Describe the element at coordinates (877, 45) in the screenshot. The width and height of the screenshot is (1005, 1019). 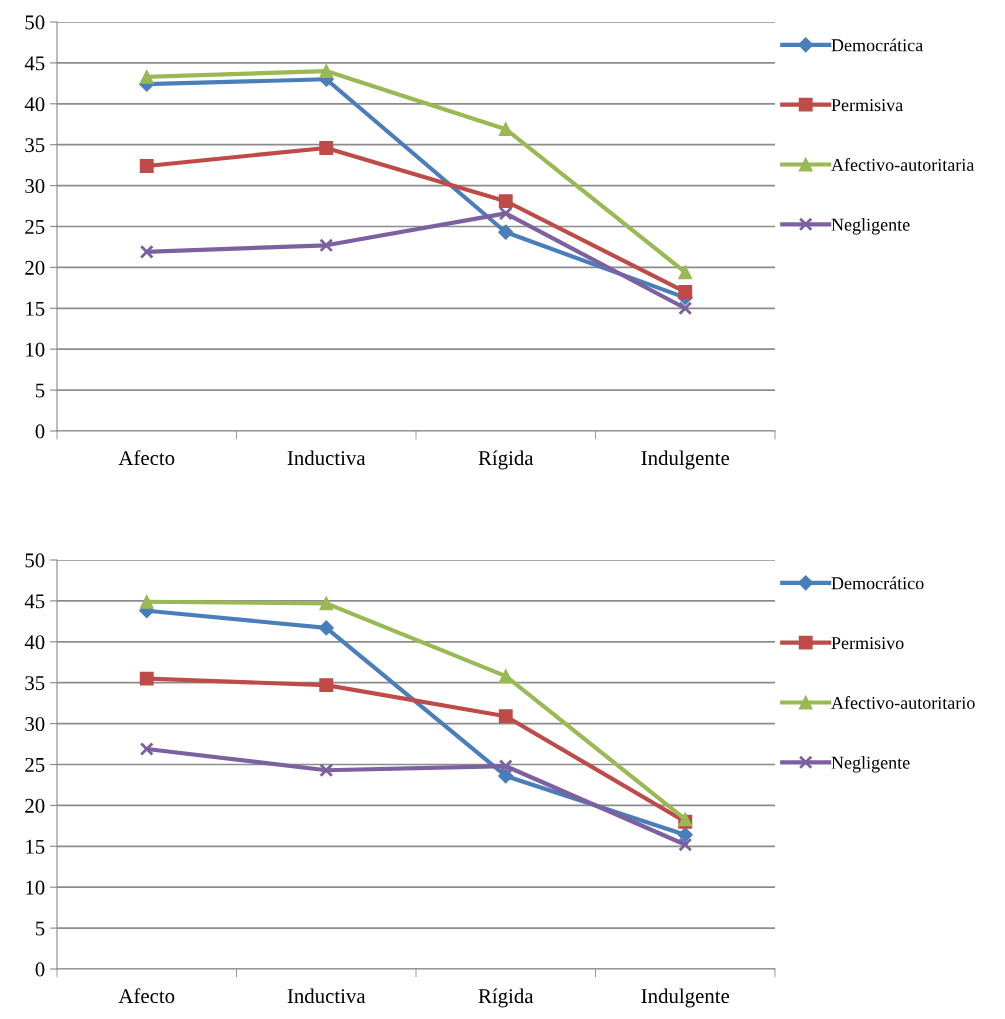
I see `legend-label: Democrática` at that location.